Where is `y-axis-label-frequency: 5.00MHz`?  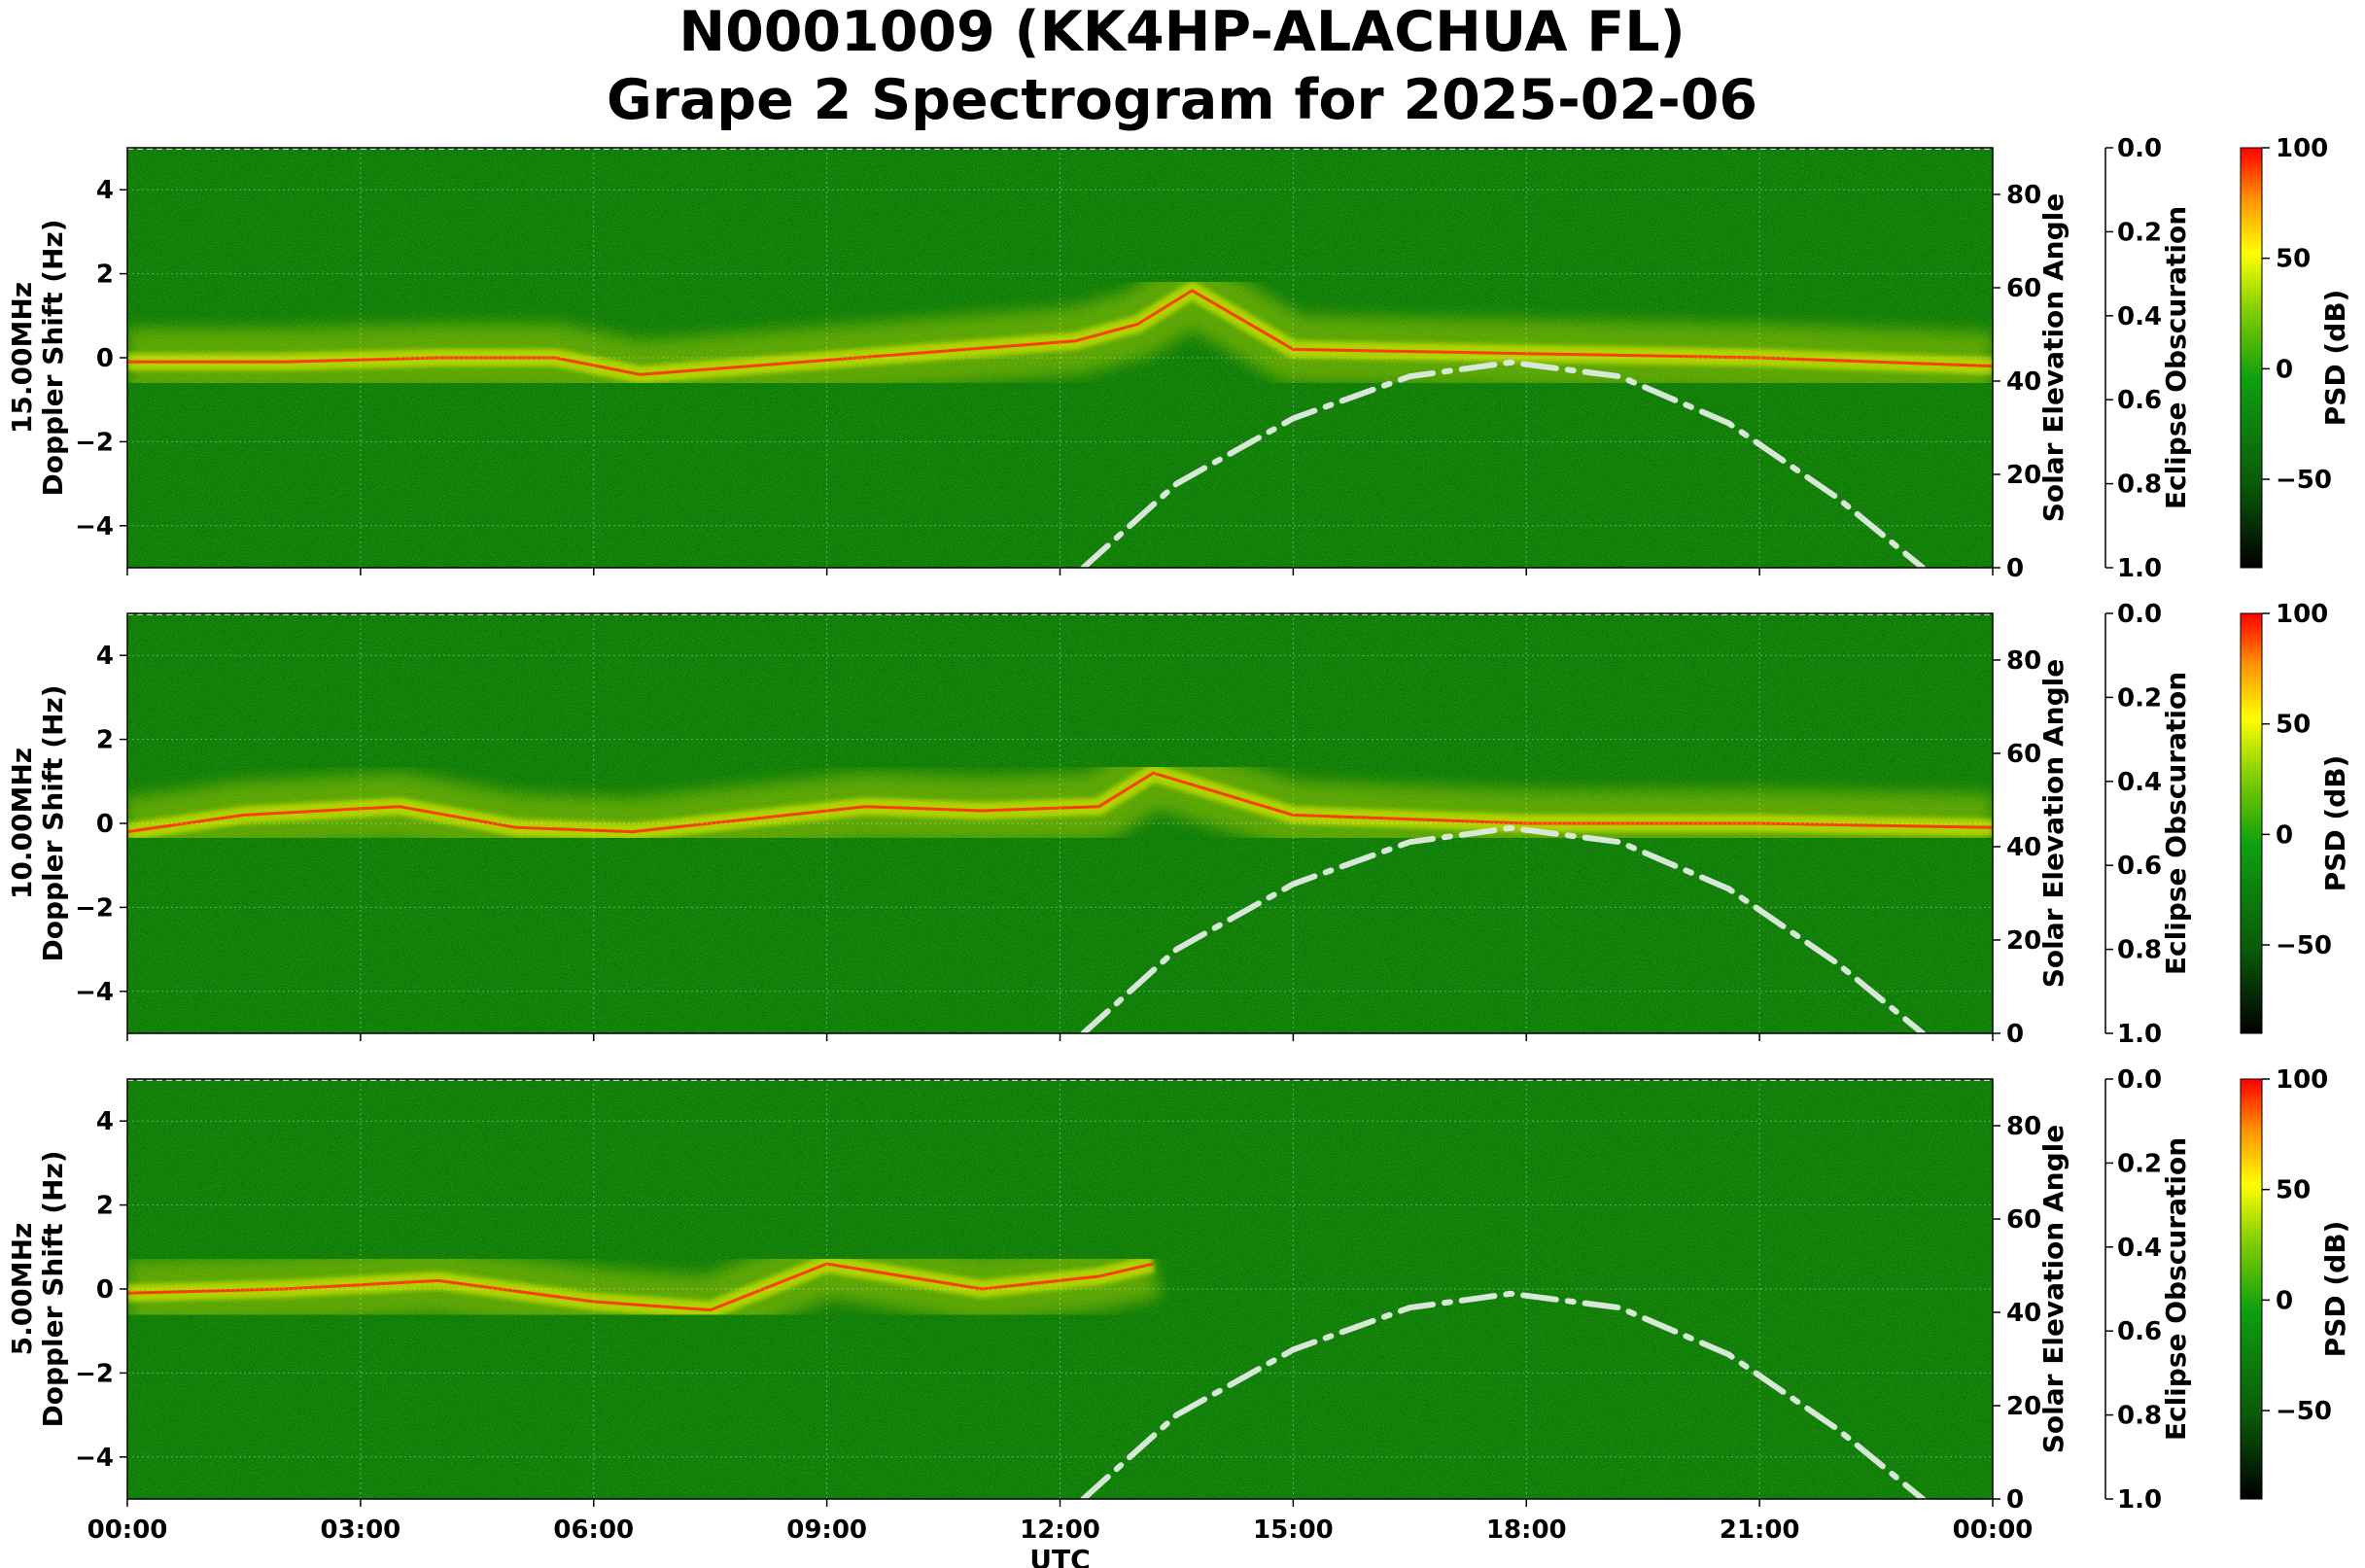
y-axis-label-frequency: 5.00MHz is located at coordinates (22, 1289).